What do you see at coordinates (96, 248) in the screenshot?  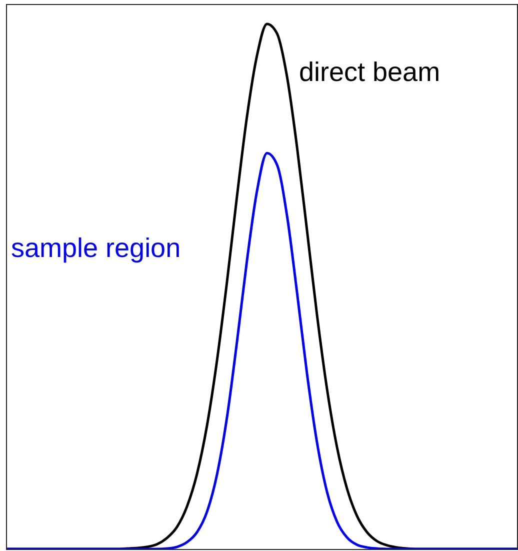 I see `text: sample region` at bounding box center [96, 248].